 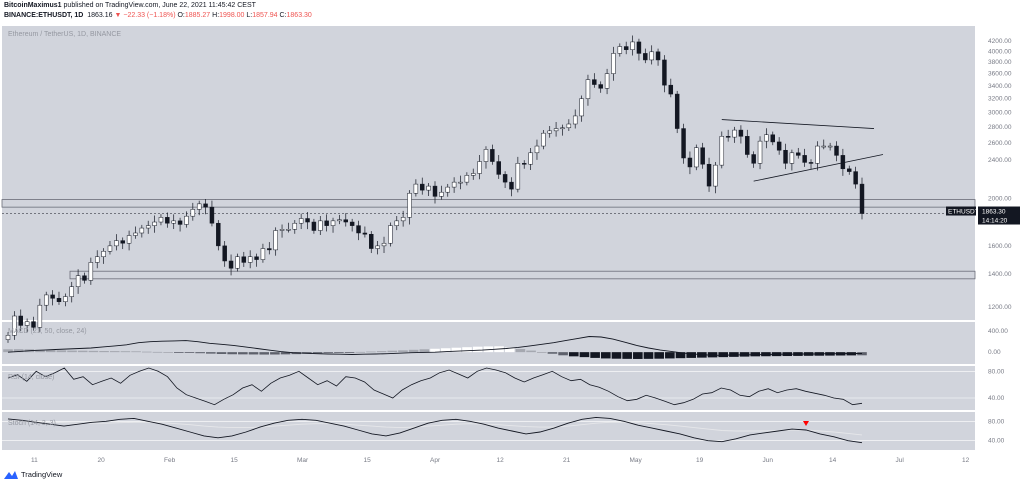 I want to click on date-tick-label: 15, so click(x=368, y=460).